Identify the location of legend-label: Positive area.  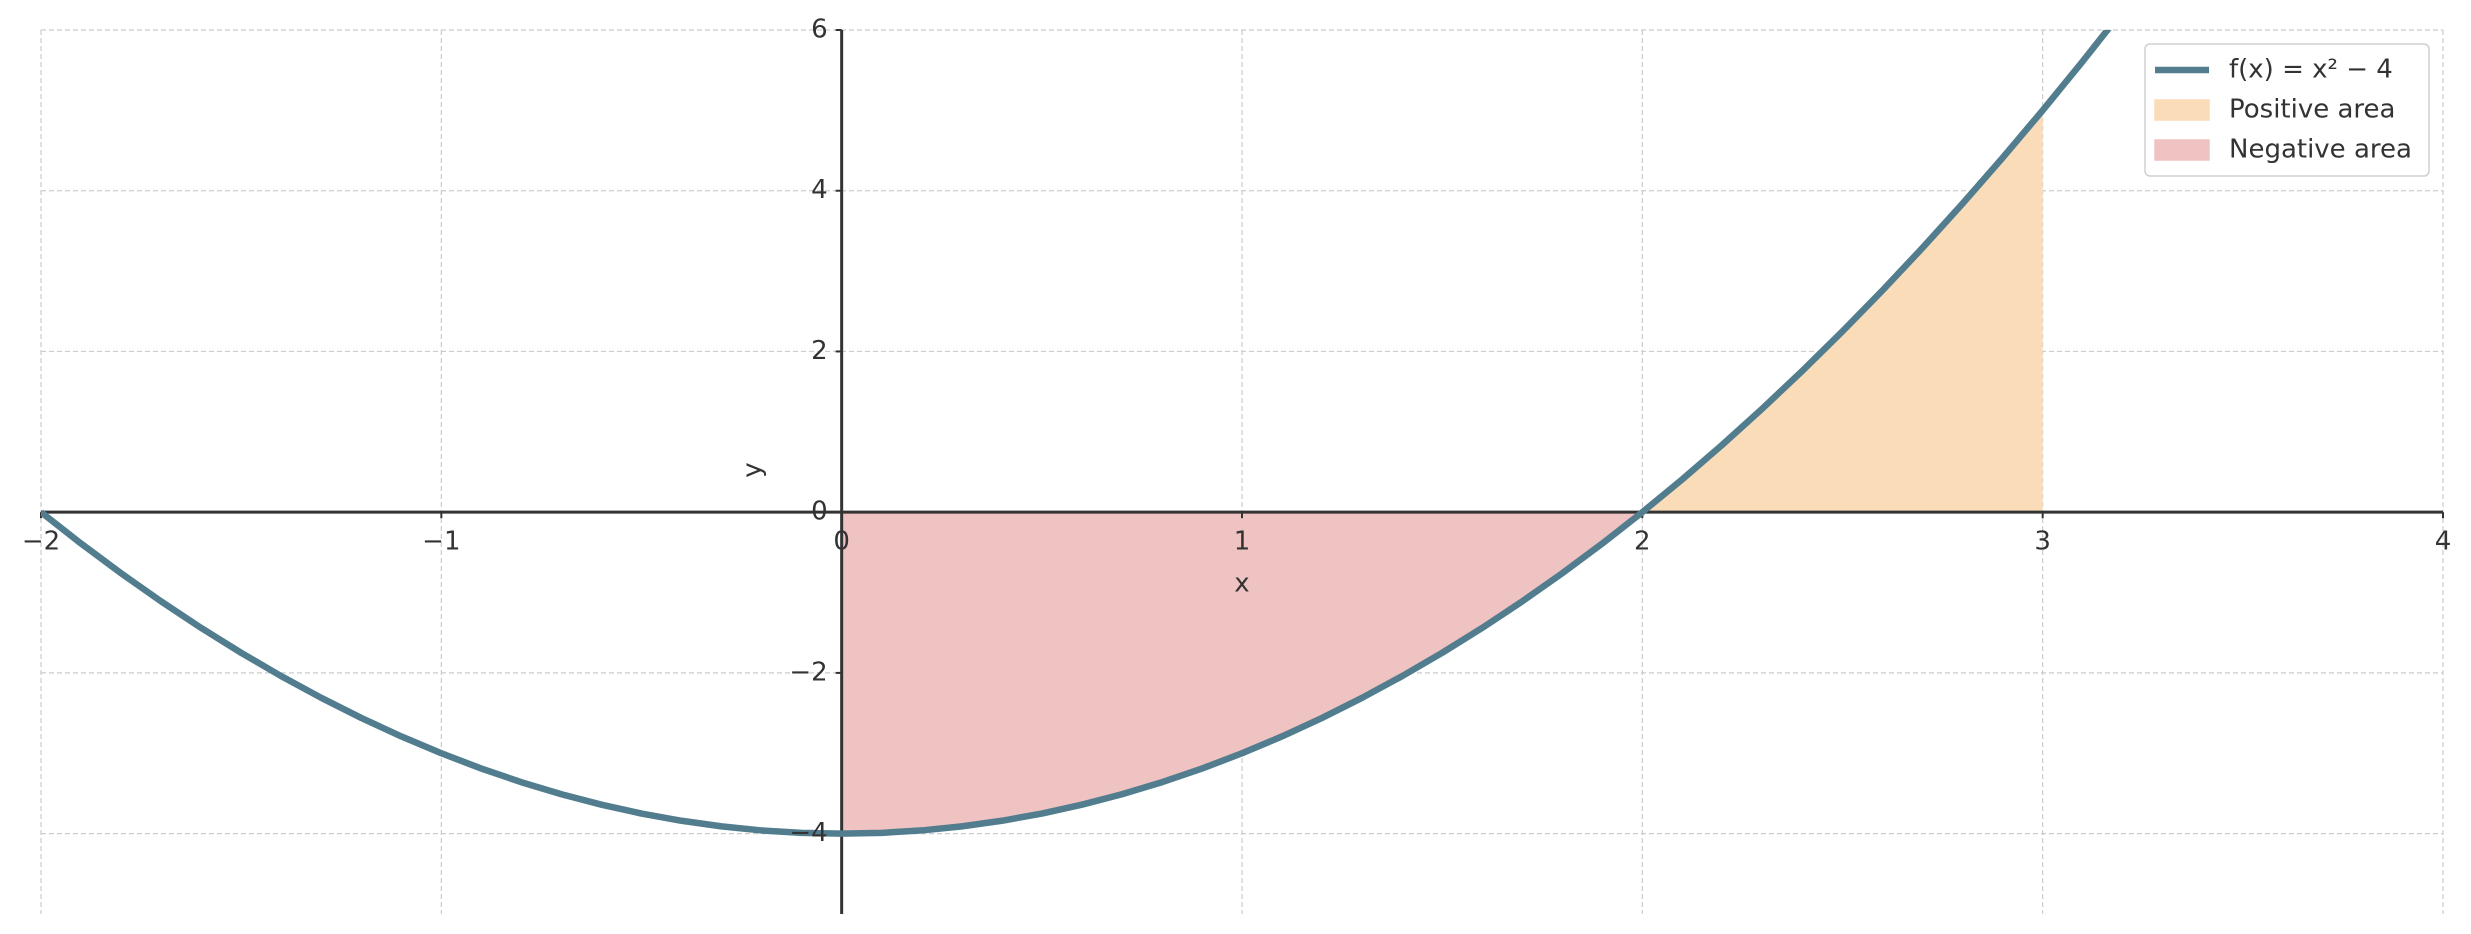
(2312, 110).